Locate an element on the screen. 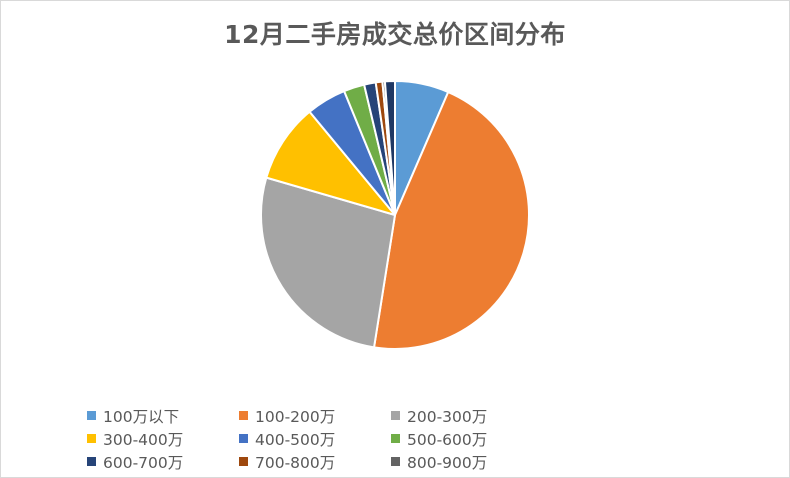  legend-item: 700-800万 is located at coordinates (315, 461).